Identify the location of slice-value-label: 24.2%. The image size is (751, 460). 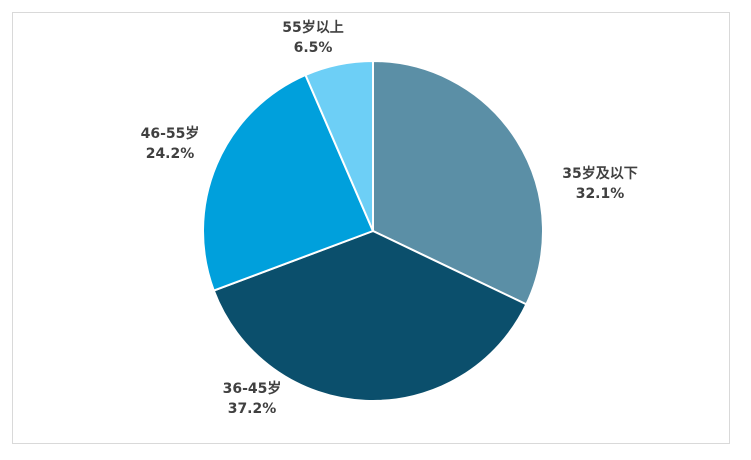
(170, 154).